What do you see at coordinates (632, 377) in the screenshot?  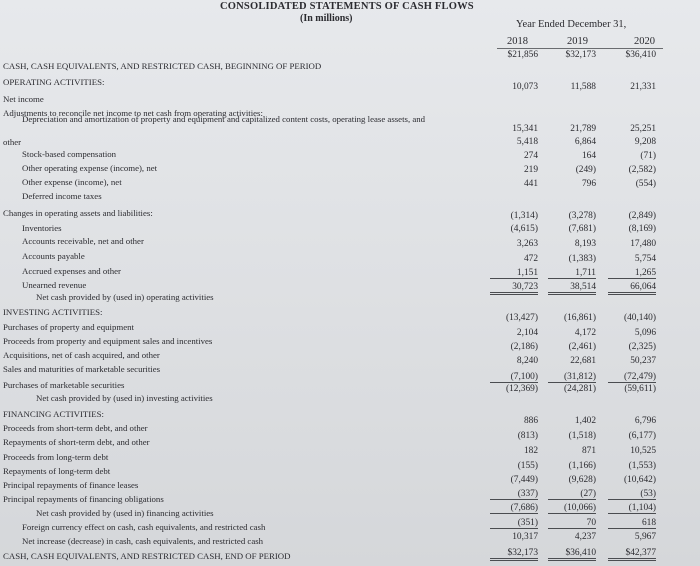 I see `value-2020: (72,479)` at bounding box center [632, 377].